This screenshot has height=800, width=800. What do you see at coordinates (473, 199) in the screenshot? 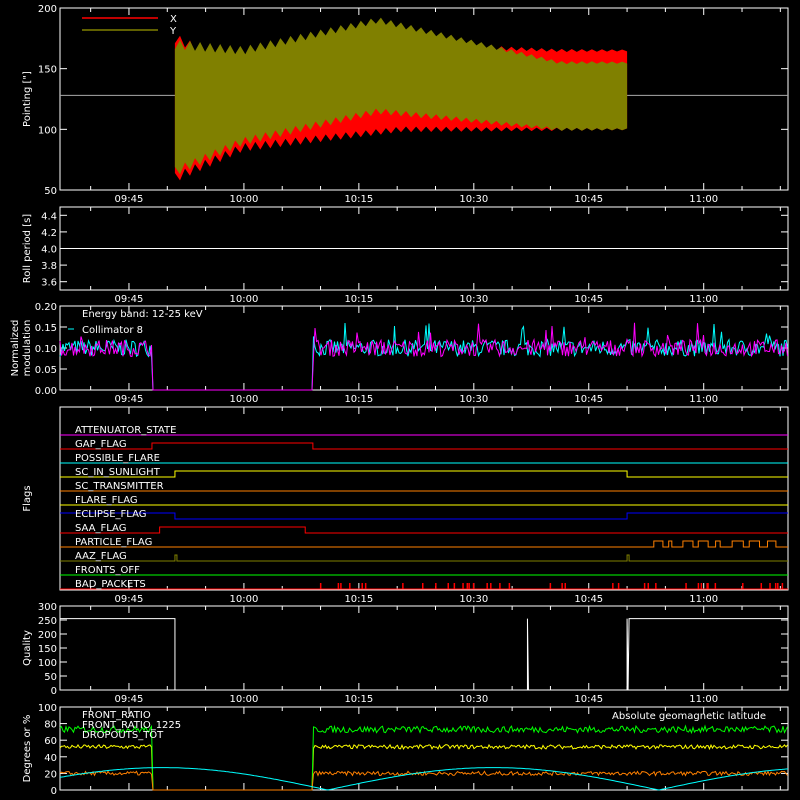
I see `panel-0-xtick-label: 10:30` at bounding box center [473, 199].